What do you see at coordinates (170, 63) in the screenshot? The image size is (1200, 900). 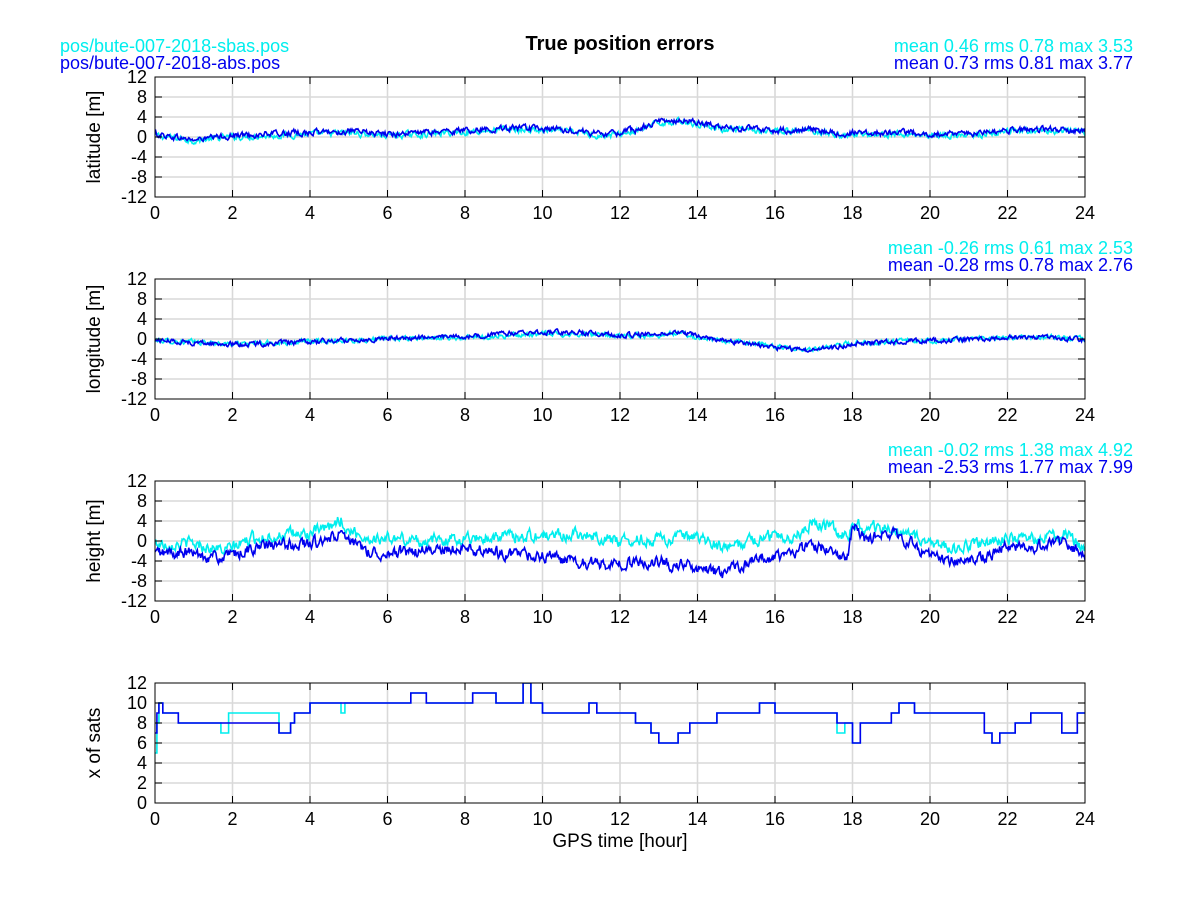 I see `legend-file-abs: pos/bute-007-2018-abs.pos` at bounding box center [170, 63].